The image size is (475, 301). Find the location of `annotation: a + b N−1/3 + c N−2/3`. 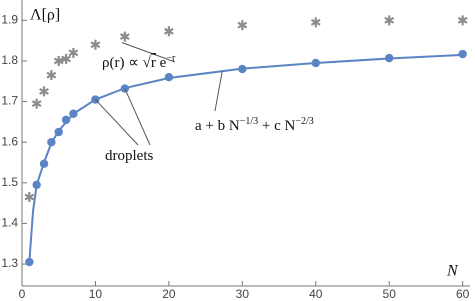

annotation: a + b N−1/3 + c N−2/3 is located at coordinates (254, 125).